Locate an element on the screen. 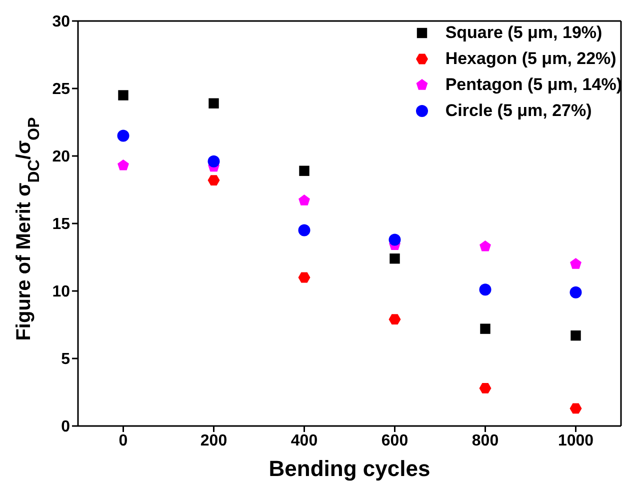 Image resolution: width=640 pixels, height=504 pixels. y-tick-label: 15 is located at coordinates (61, 225).